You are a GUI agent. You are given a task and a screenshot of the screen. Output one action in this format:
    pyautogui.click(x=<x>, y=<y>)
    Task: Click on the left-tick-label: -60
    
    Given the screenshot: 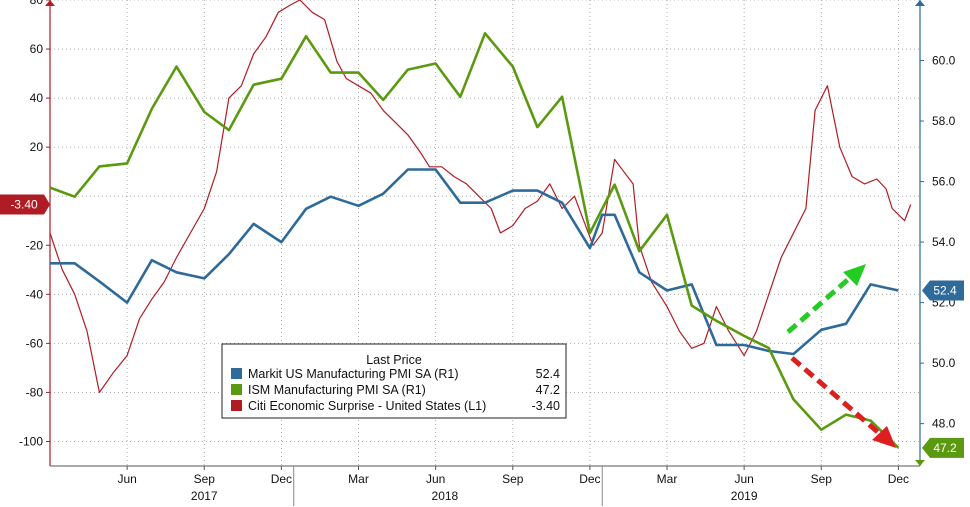 What is the action you would take?
    pyautogui.click(x=35, y=343)
    